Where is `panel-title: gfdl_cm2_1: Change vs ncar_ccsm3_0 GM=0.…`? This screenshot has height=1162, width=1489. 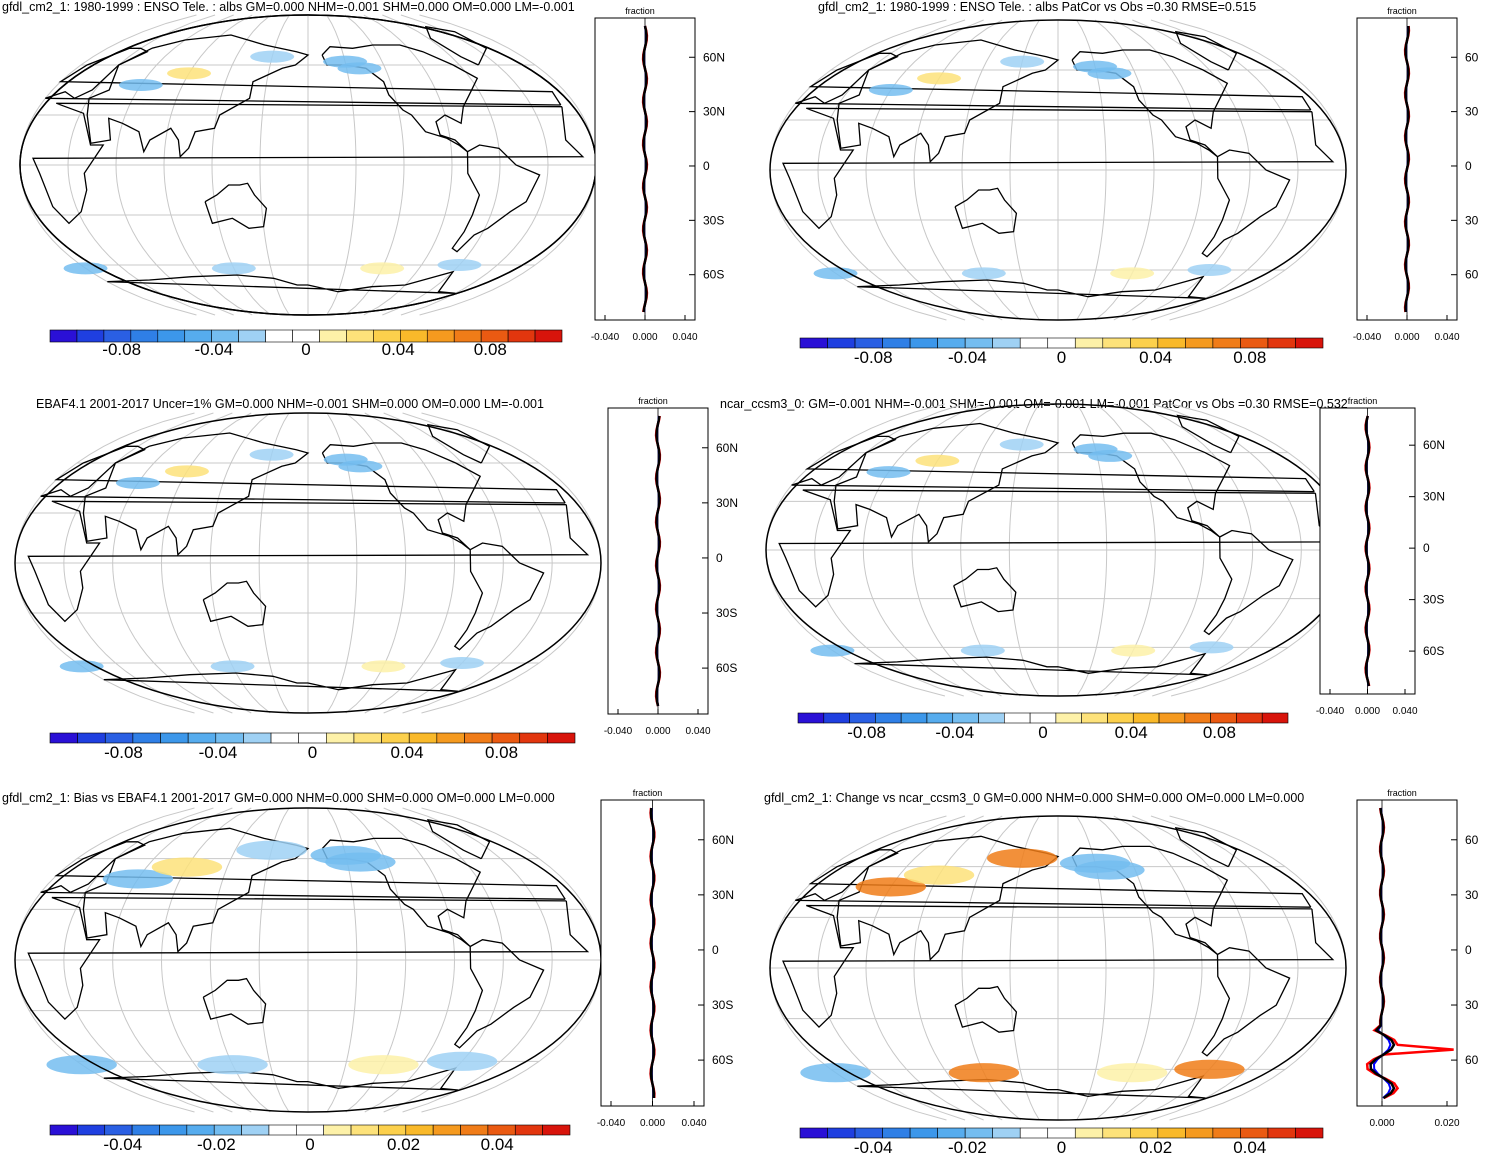
panel-title: gfdl_cm2_1: Change vs ncar_ccsm3_0 GM=0.… is located at coordinates (1034, 798).